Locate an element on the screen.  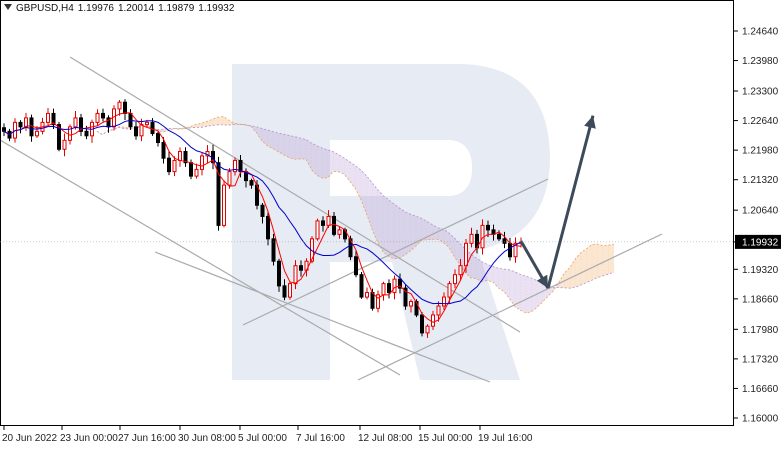
symbol-label: GBPUSD,H4 is located at coordinates (45, 8).